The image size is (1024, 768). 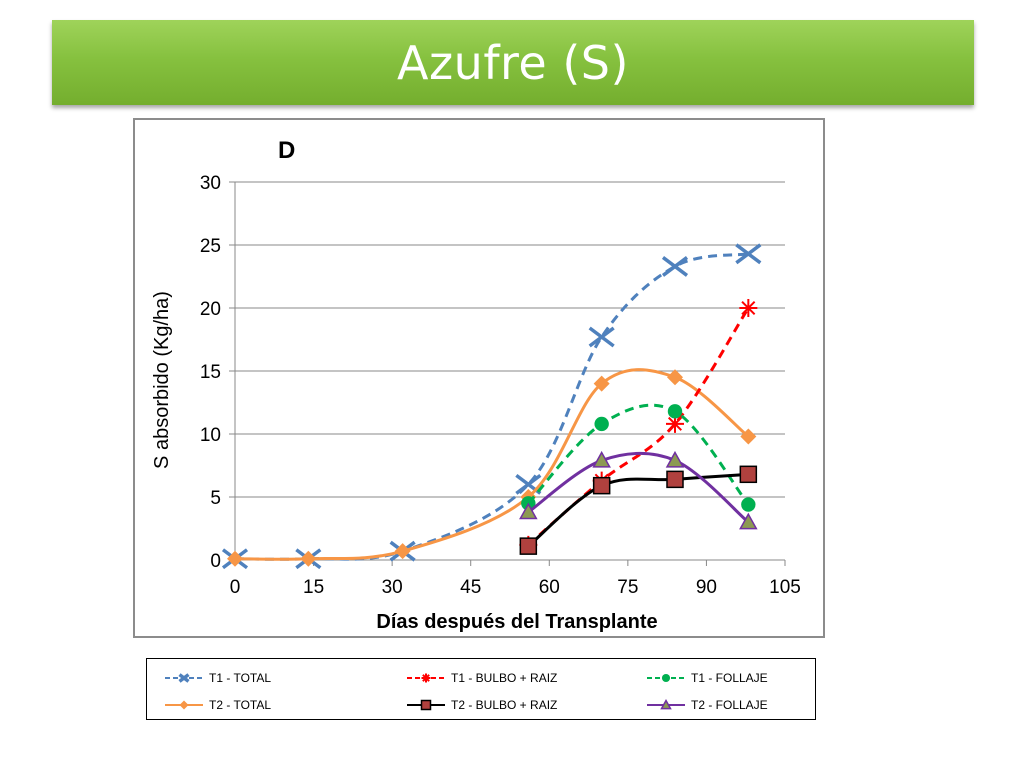 I want to click on series-t2-bulbo-raiz, so click(x=638, y=510).